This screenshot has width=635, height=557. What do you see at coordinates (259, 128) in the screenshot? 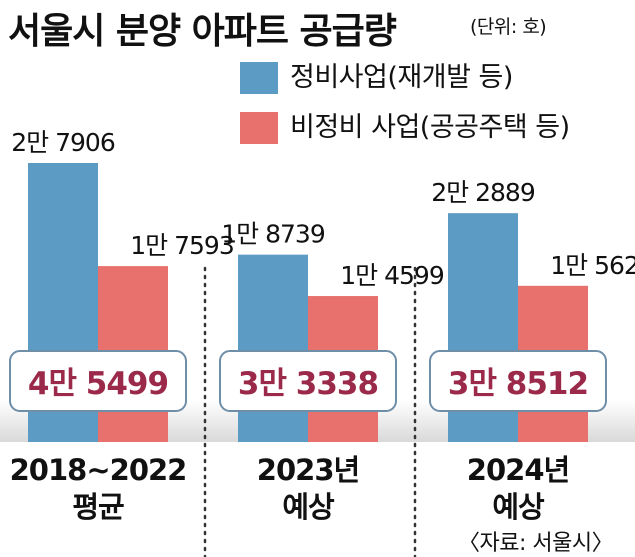
I see `legend-swatch-non-redevelopment` at bounding box center [259, 128].